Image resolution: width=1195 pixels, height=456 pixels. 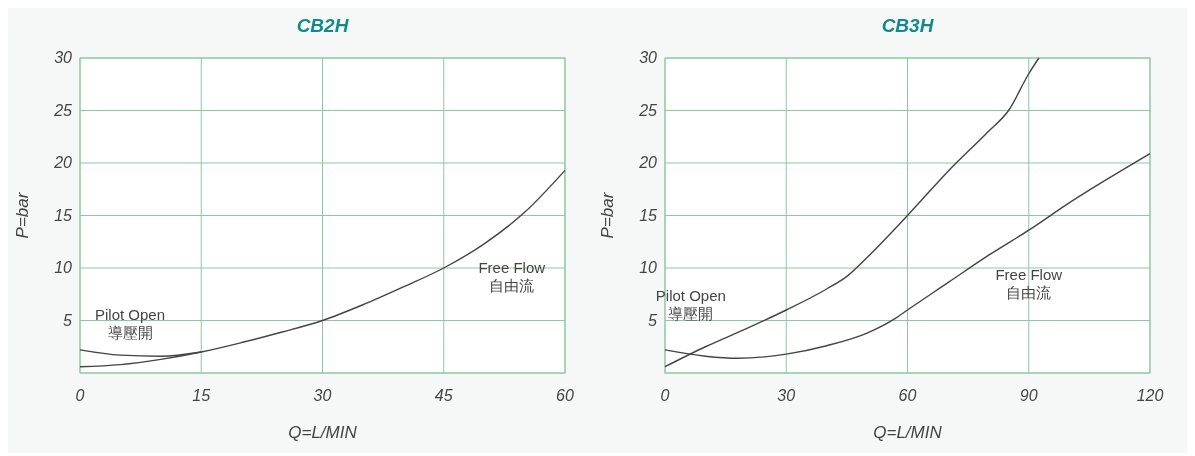 What do you see at coordinates (323, 25) in the screenshot?
I see `chart-title: CB2H` at bounding box center [323, 25].